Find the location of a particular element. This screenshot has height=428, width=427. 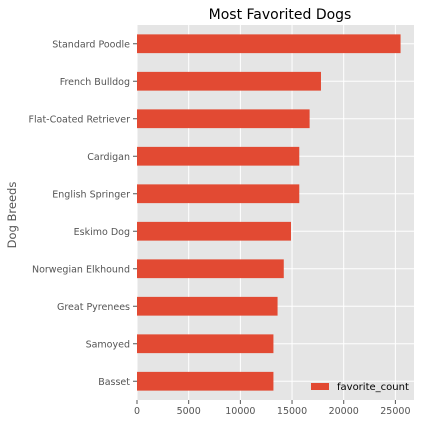

y-tick-label: English Springer is located at coordinates (91, 194).